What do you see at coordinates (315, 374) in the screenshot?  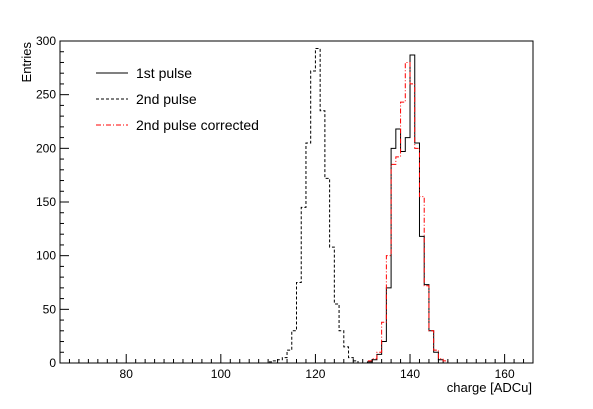 I see `x-tick-label: 120` at bounding box center [315, 374].